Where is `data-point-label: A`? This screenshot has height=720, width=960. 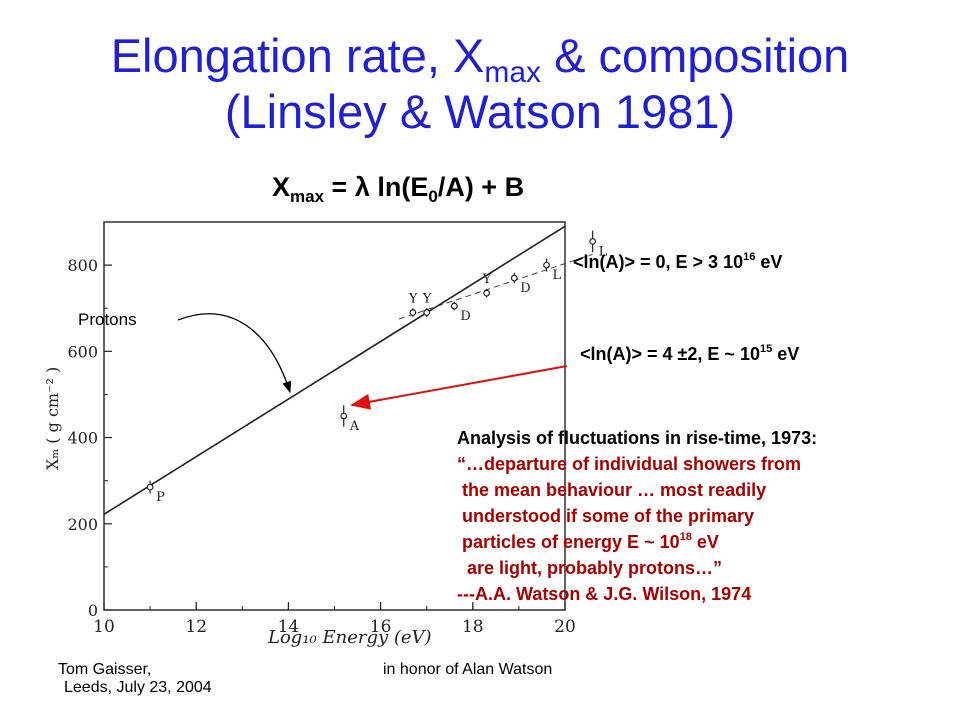
data-point-label: A is located at coordinates (354, 426).